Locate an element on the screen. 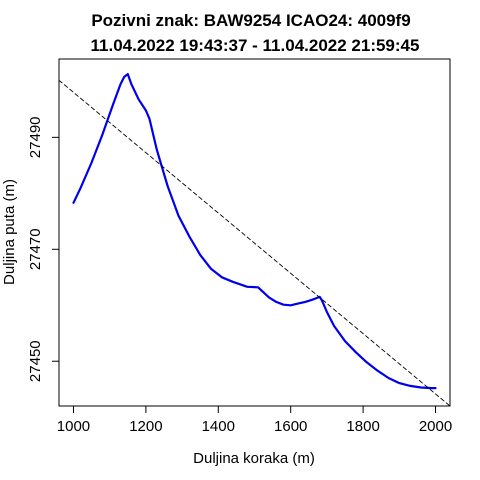 The height and width of the screenshot is (480, 480). x-tick-label: 1400 is located at coordinates (218, 426).